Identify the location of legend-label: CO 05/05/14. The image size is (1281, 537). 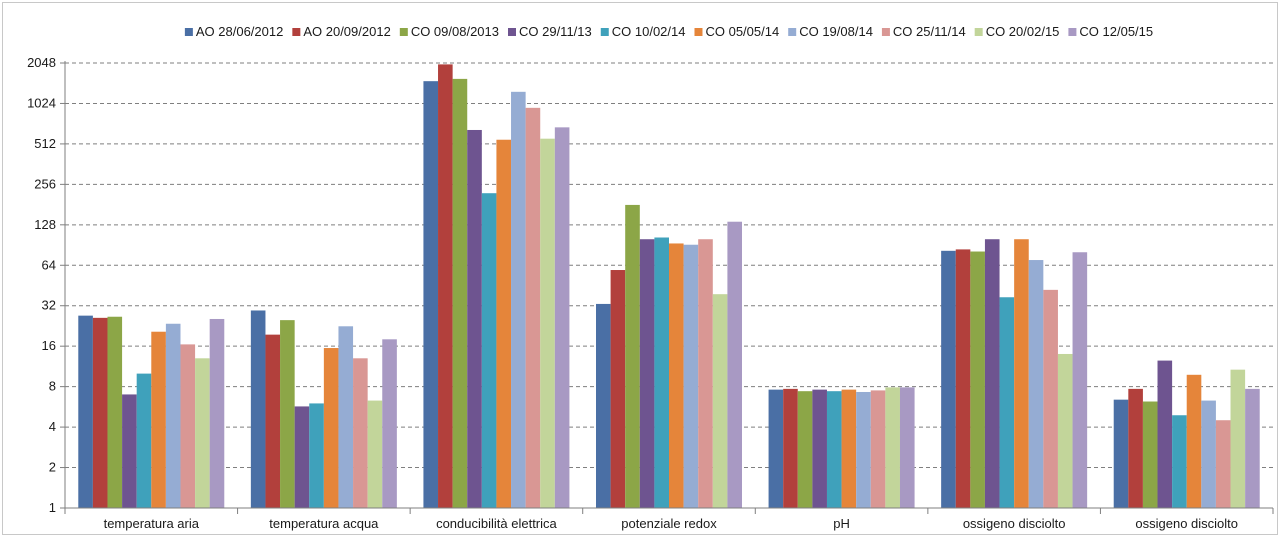
(742, 31).